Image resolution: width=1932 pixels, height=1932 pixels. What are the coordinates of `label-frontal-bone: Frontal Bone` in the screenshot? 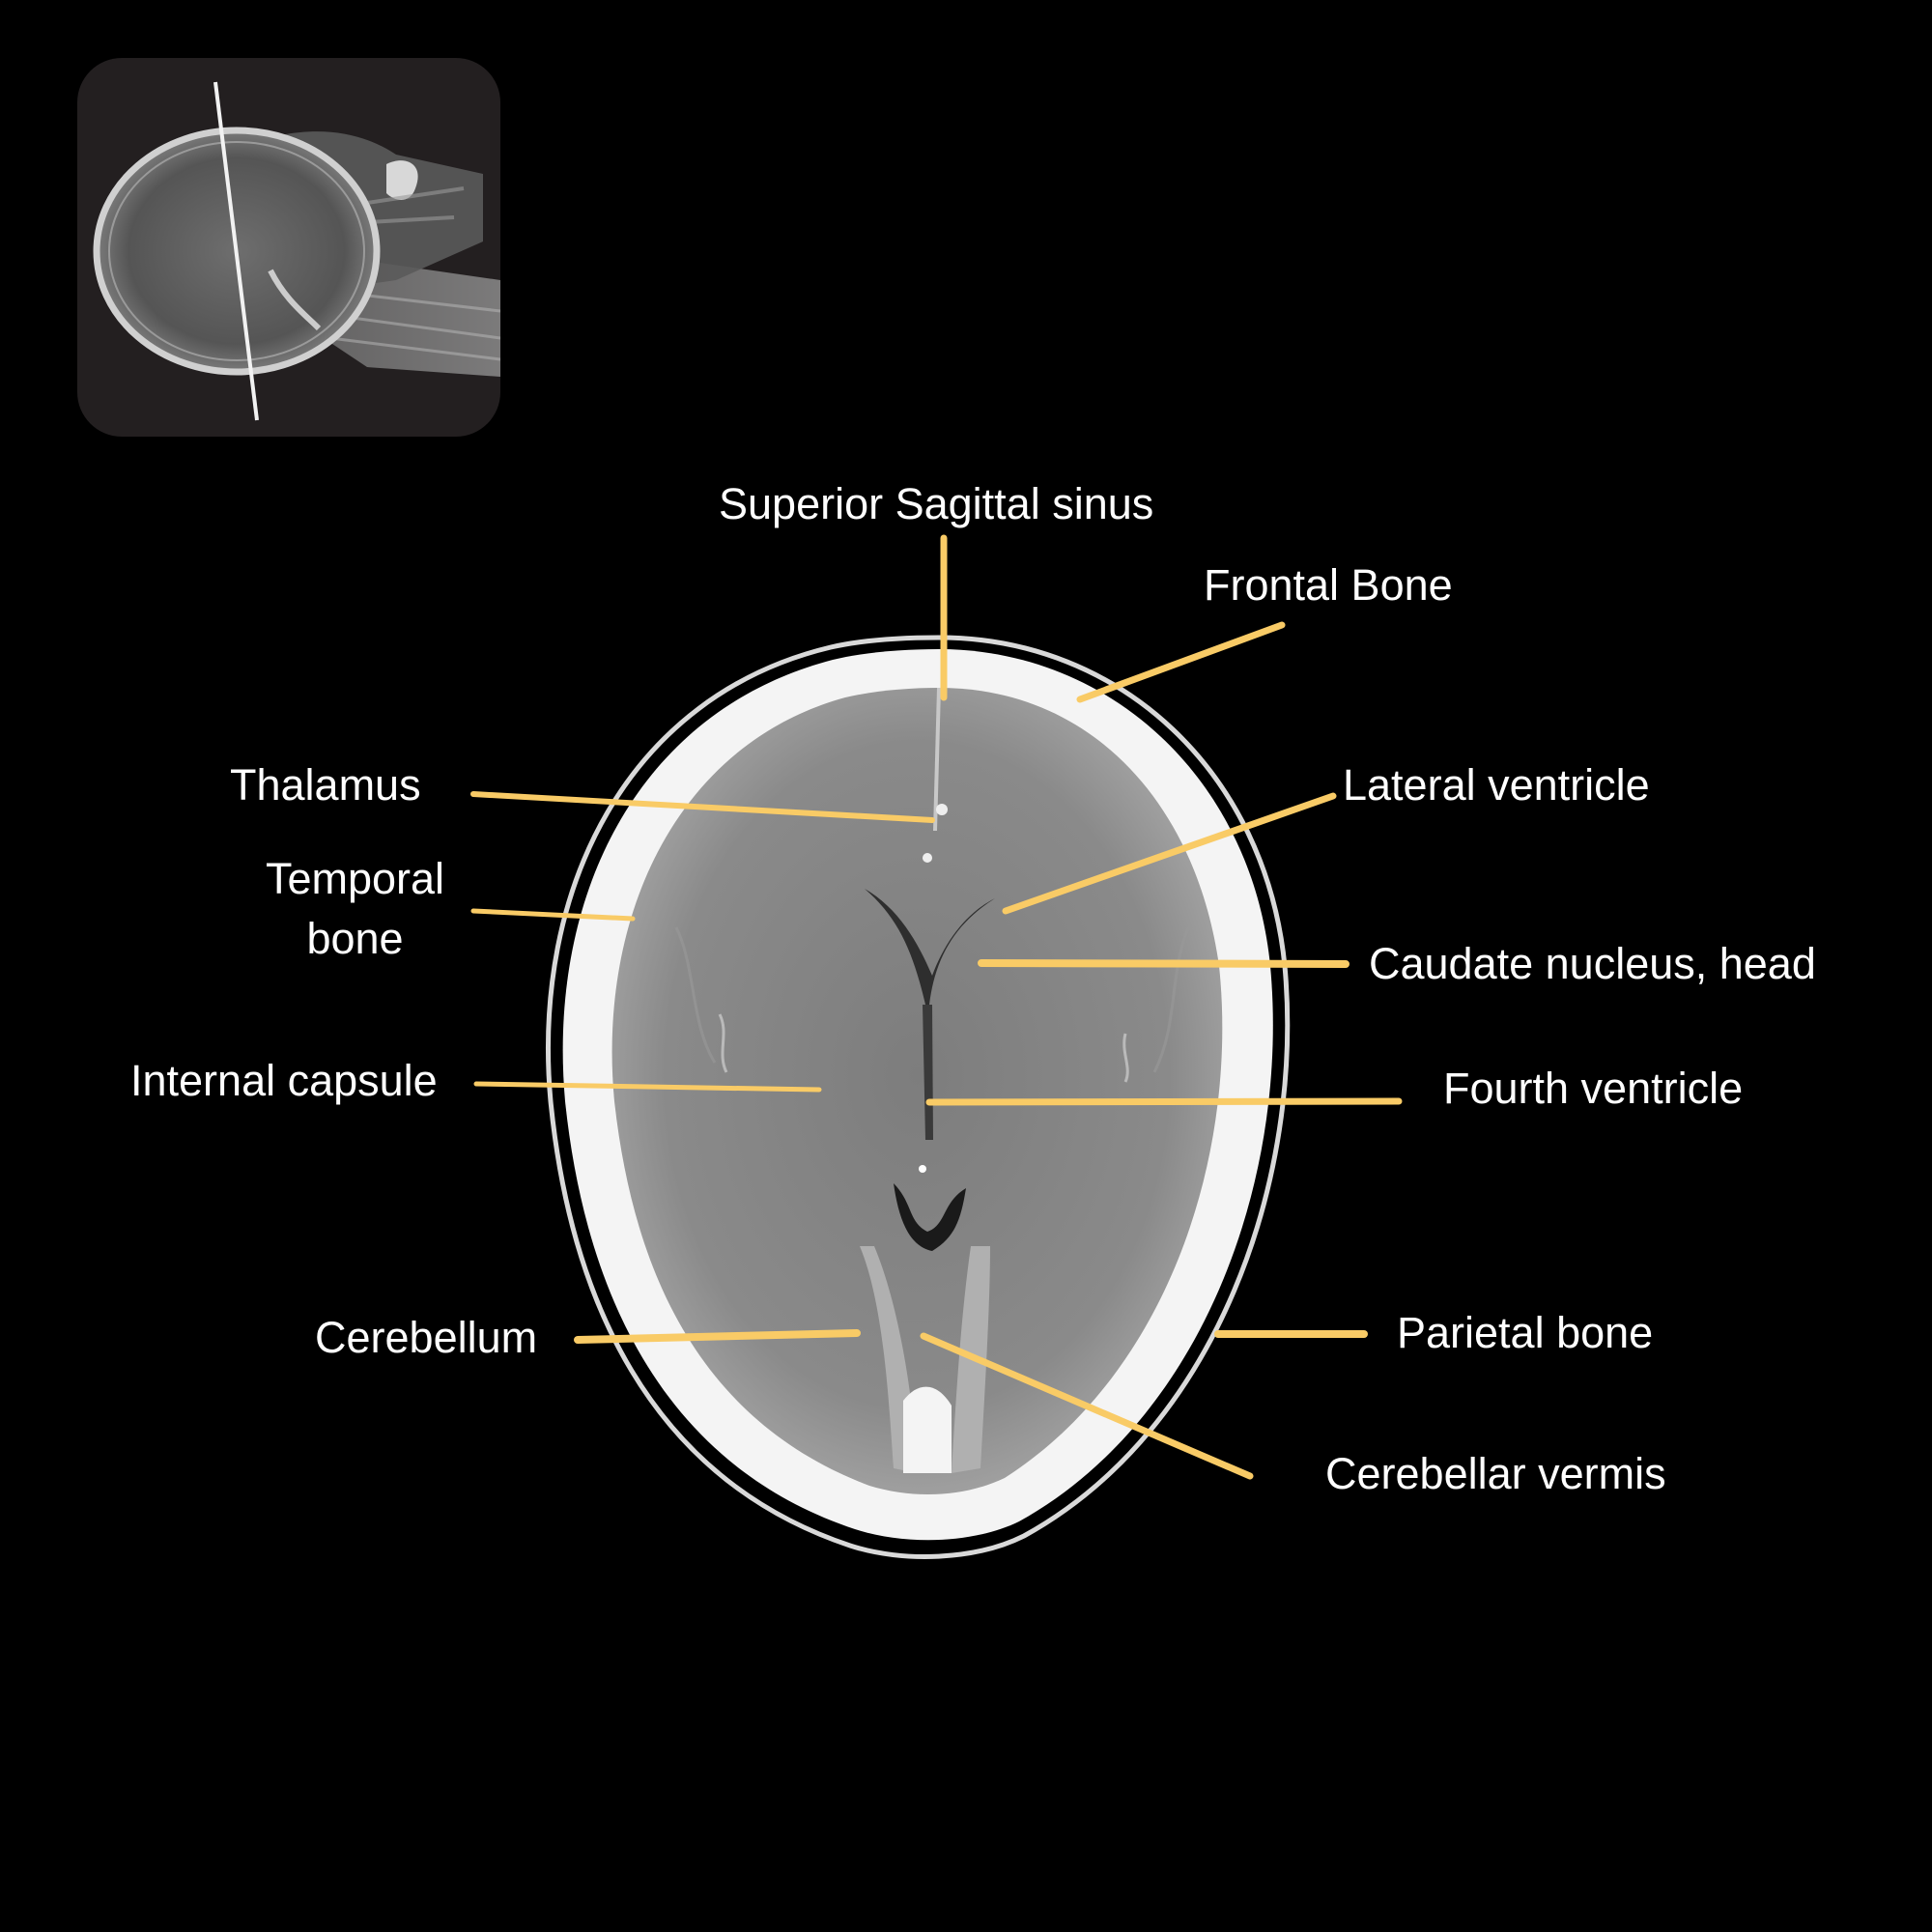 It's located at (1328, 585).